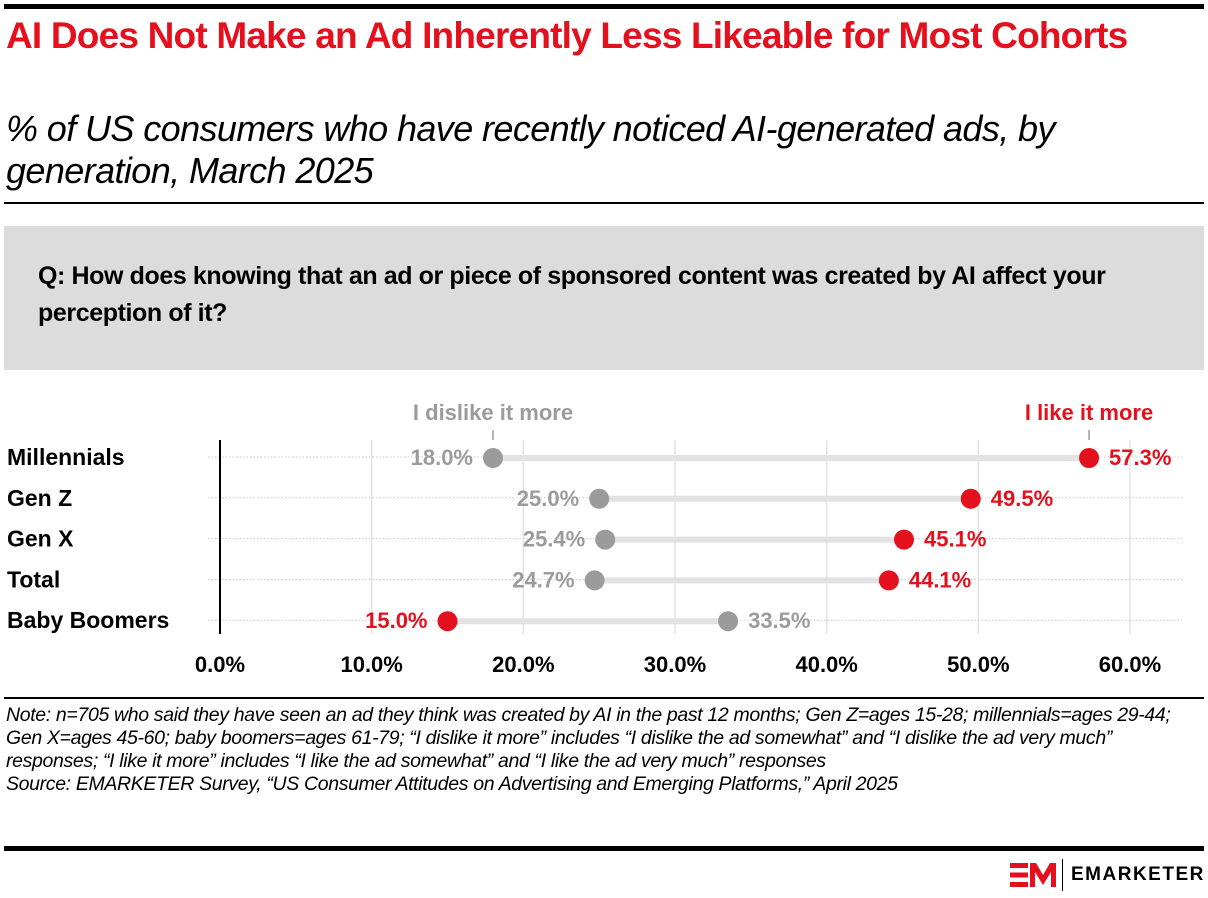 The width and height of the screenshot is (1208, 898). Describe the element at coordinates (604, 848) in the screenshot. I see `bottom-rule` at that location.